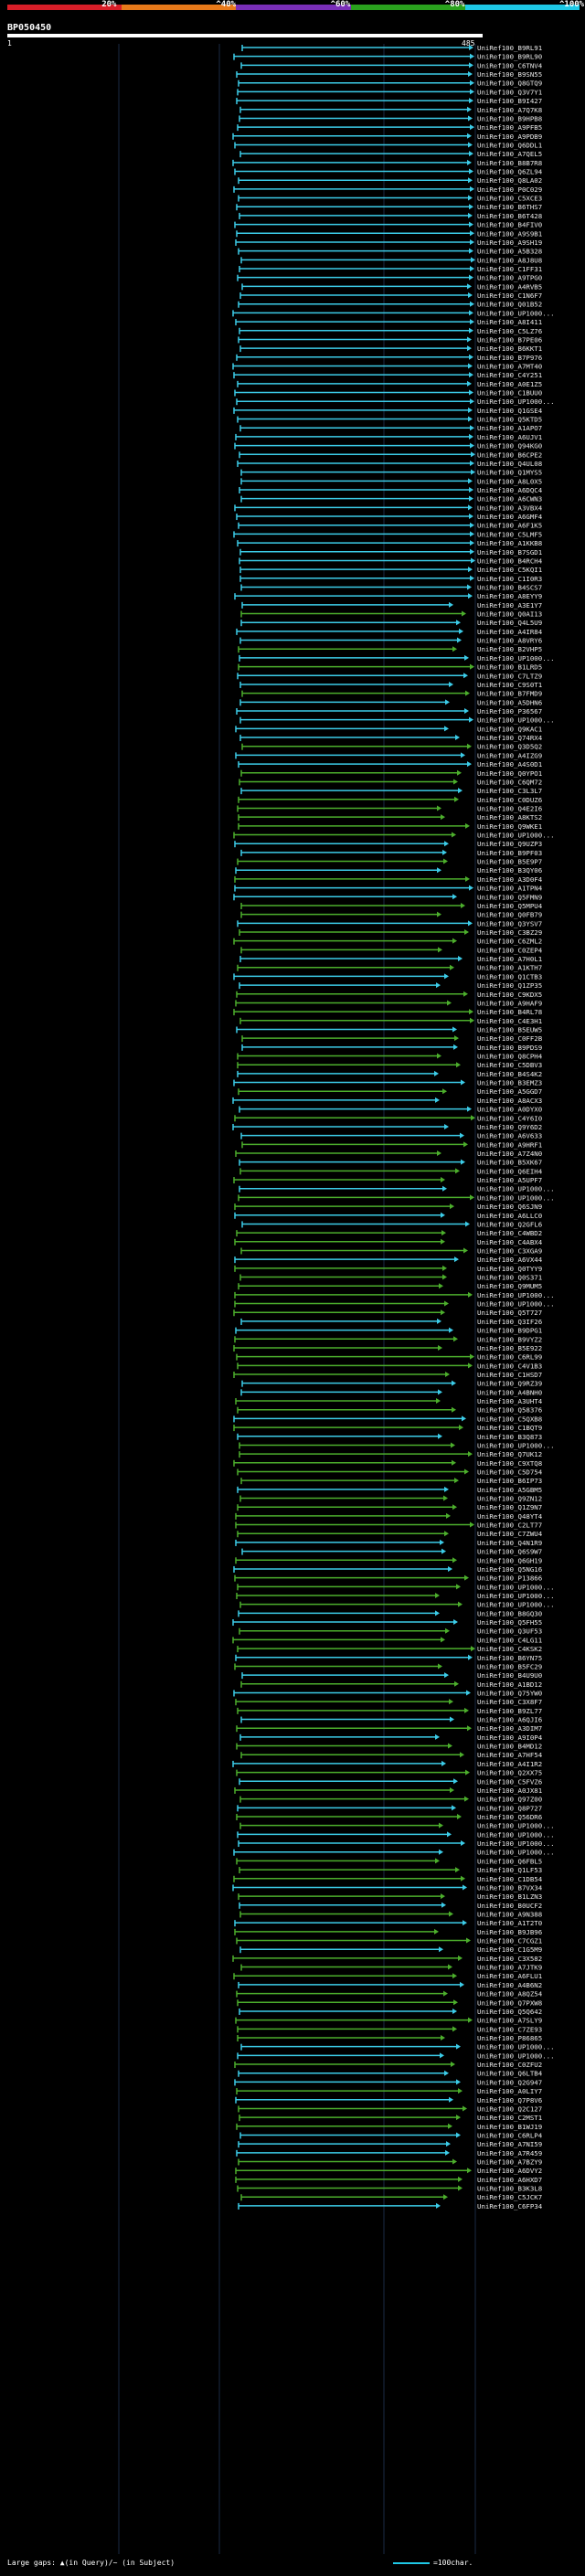  What do you see at coordinates (387, 366) in the screenshot?
I see `hit-row: UniRef100_A7MT40` at bounding box center [387, 366].